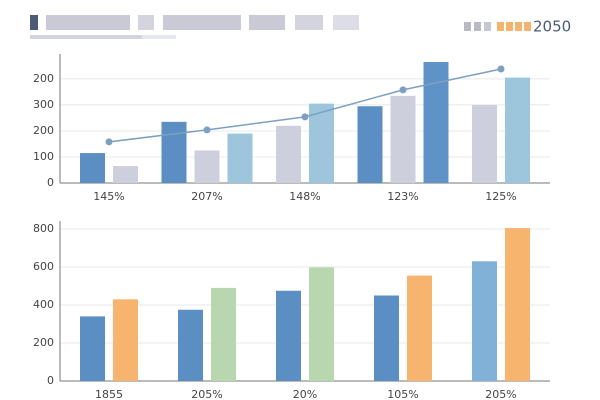  I want to click on x-tick-label: 123%, so click(402, 196).